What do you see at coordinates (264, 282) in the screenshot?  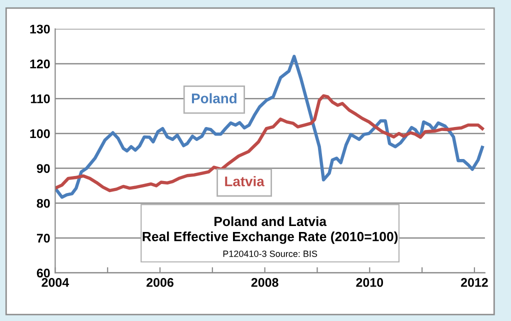 I see `x-tick-label: 2008` at bounding box center [264, 282].